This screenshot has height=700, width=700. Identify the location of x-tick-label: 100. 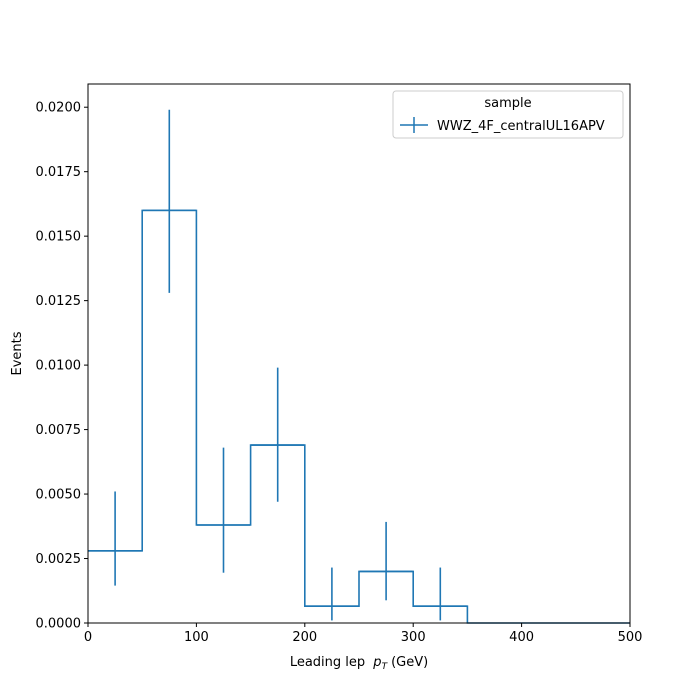
(196, 637).